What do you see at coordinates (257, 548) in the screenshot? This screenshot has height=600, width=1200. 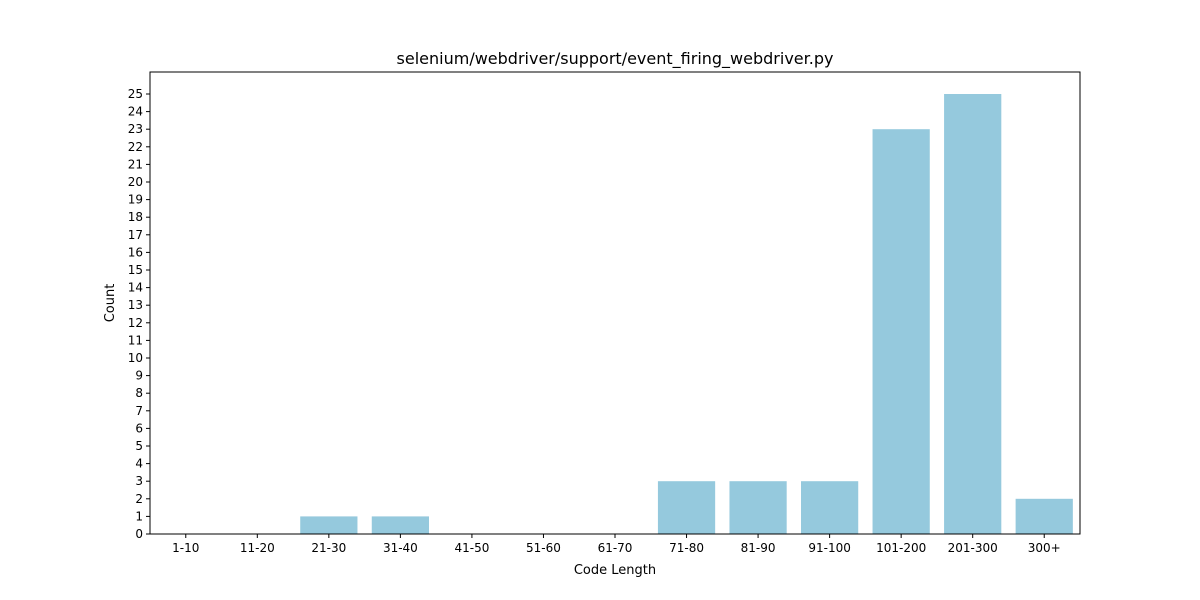 I see `x-tick-label: 11-20` at bounding box center [257, 548].